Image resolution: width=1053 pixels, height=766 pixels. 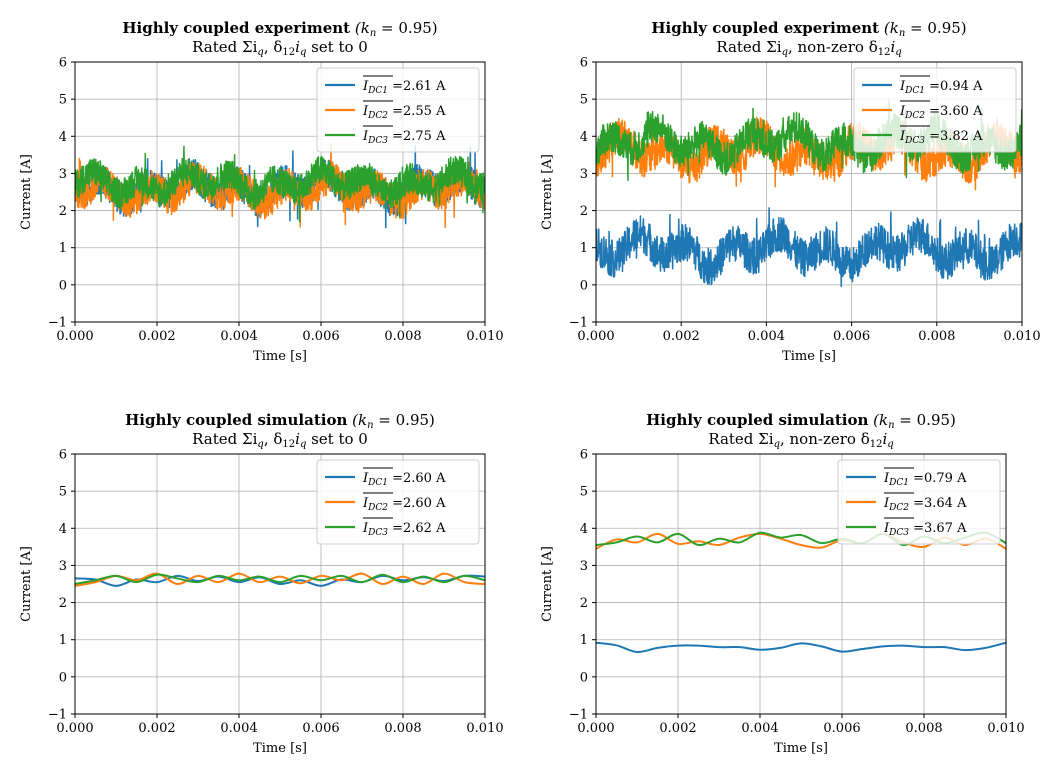 I want to click on legend-label-2: IDC2 =3.64 A, so click(x=925, y=504).